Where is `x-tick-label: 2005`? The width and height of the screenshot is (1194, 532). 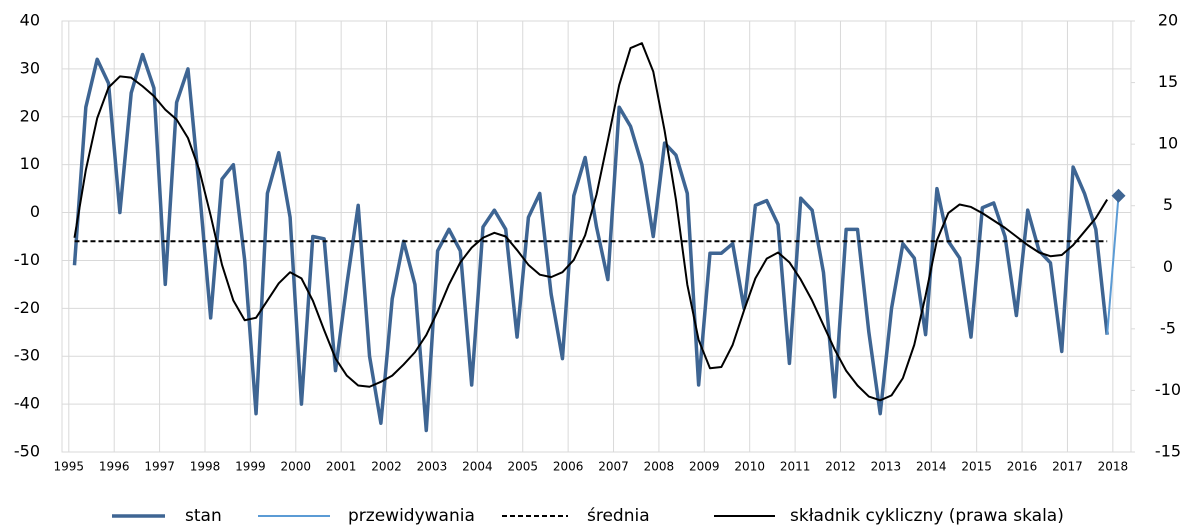
x-tick-label: 2005 is located at coordinates (522, 467).